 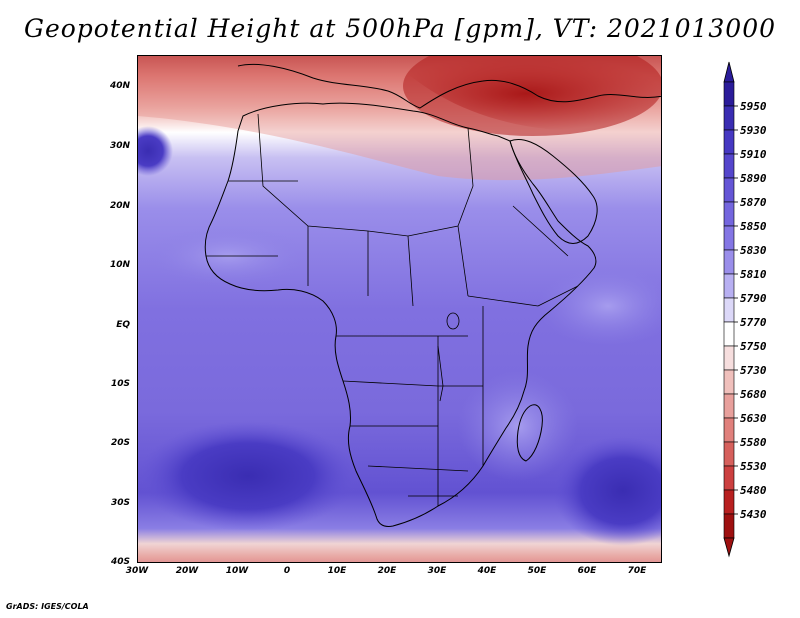 What do you see at coordinates (599, 306) in the screenshot?
I see `indian-ocean-light-patch` at bounding box center [599, 306].